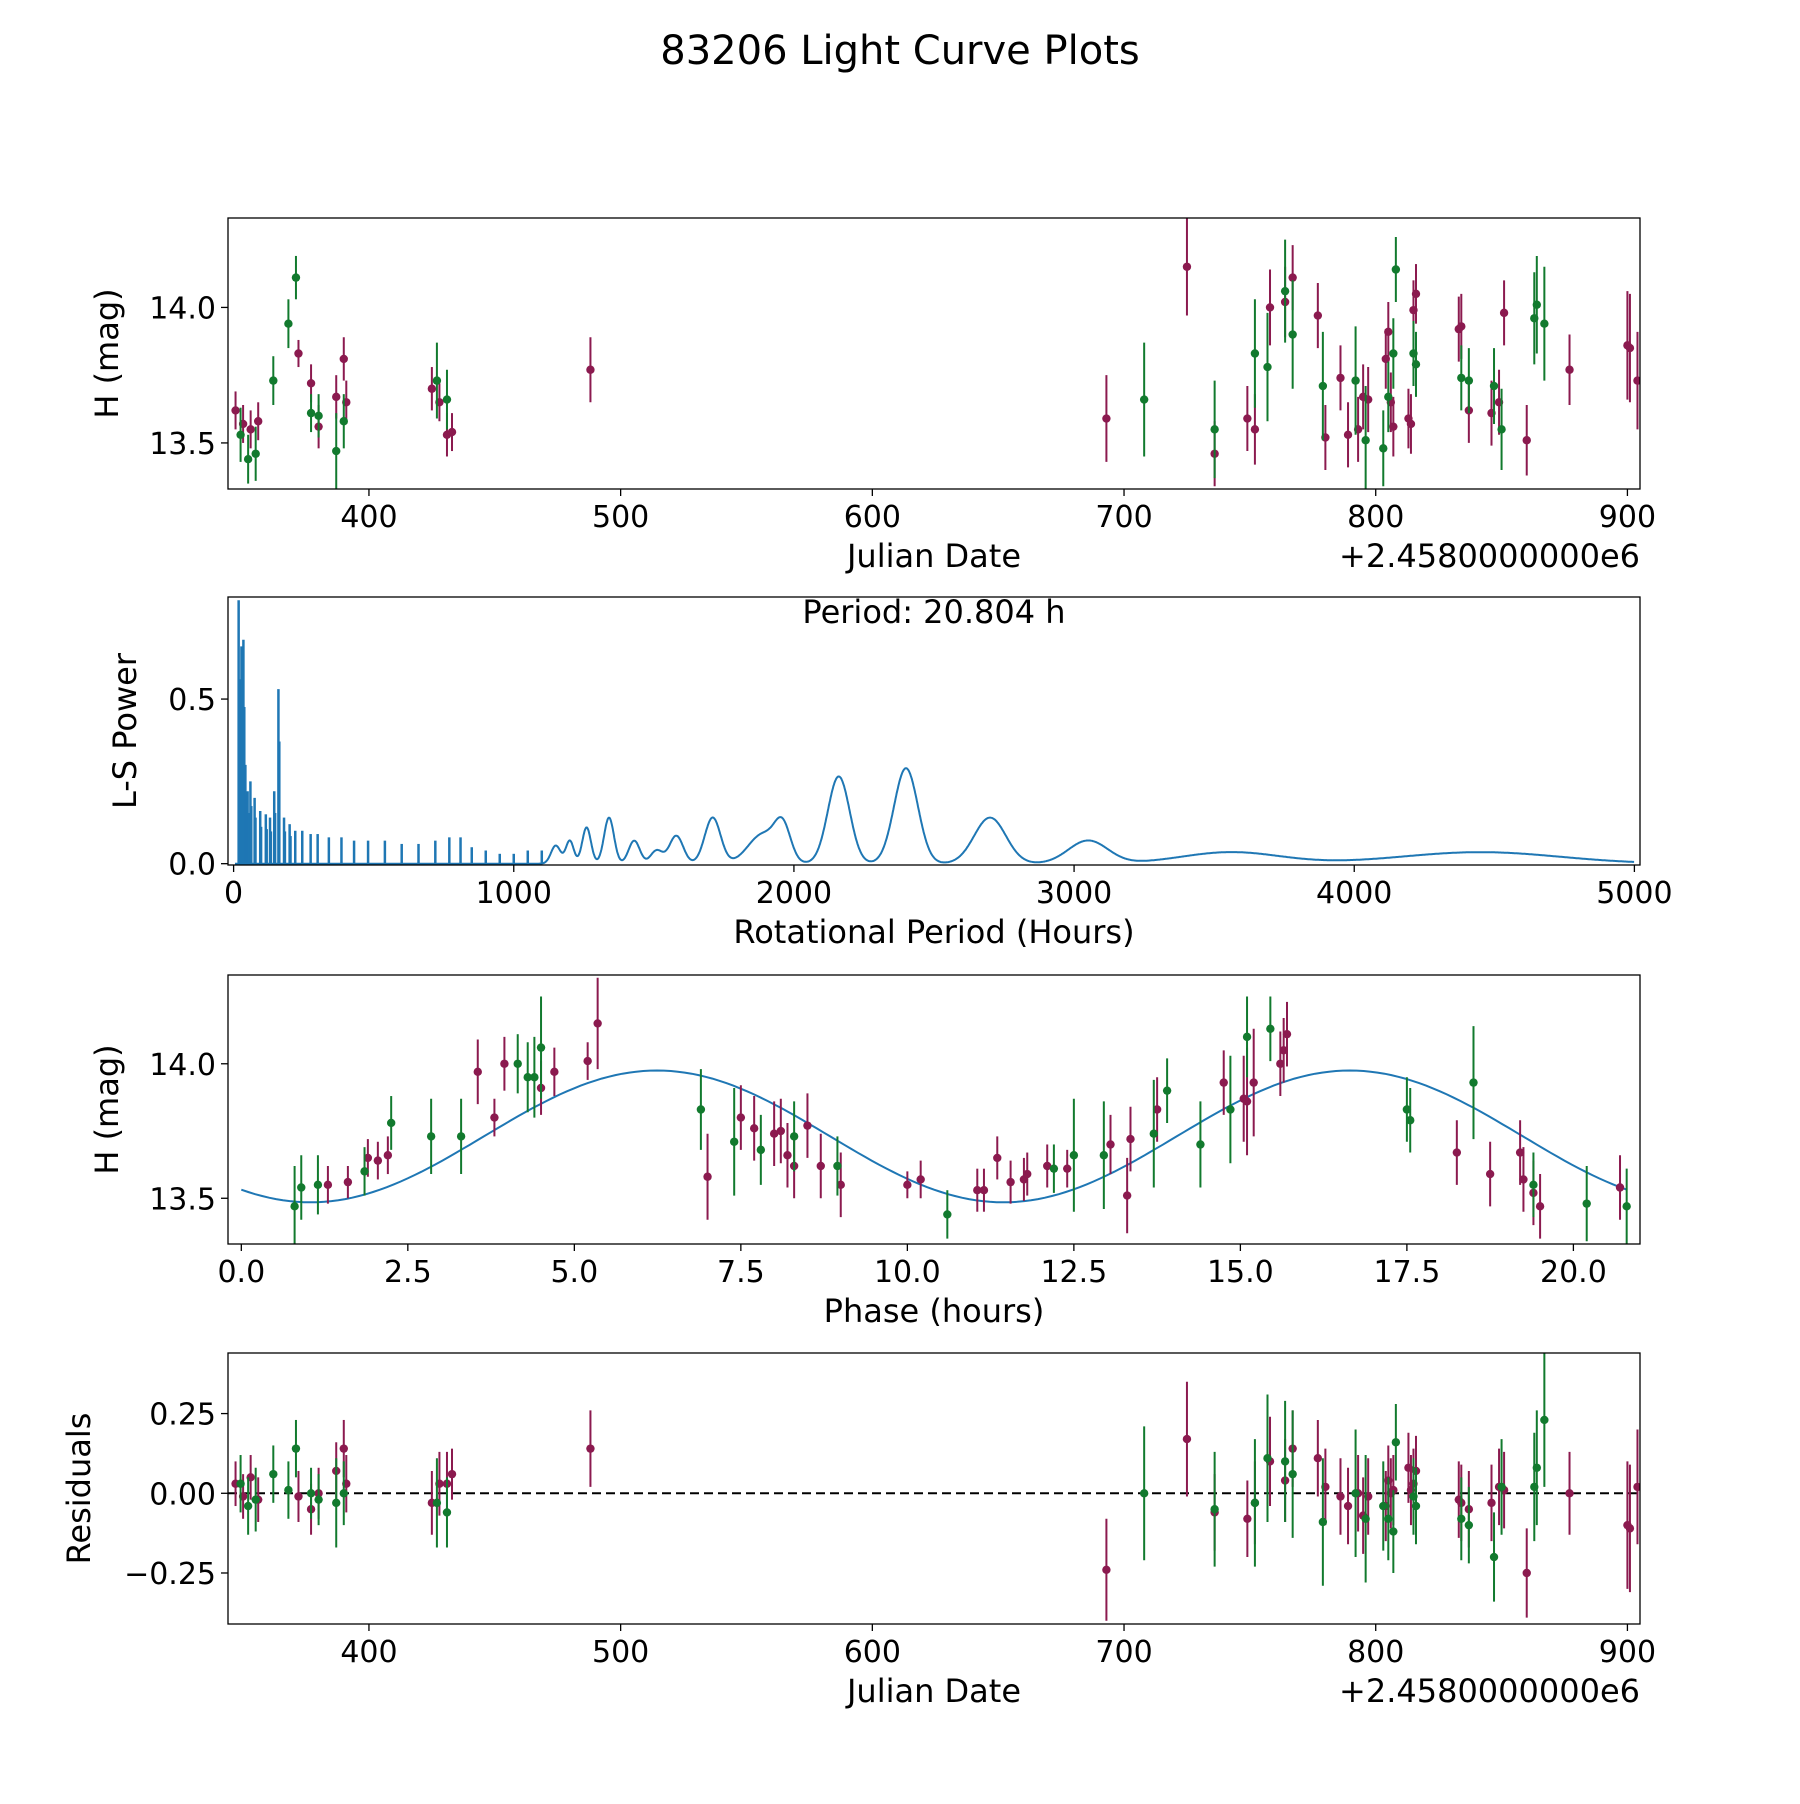 Image resolution: width=1800 pixels, height=1804 pixels. I want to click on x-tick-label: 500, so click(620, 517).